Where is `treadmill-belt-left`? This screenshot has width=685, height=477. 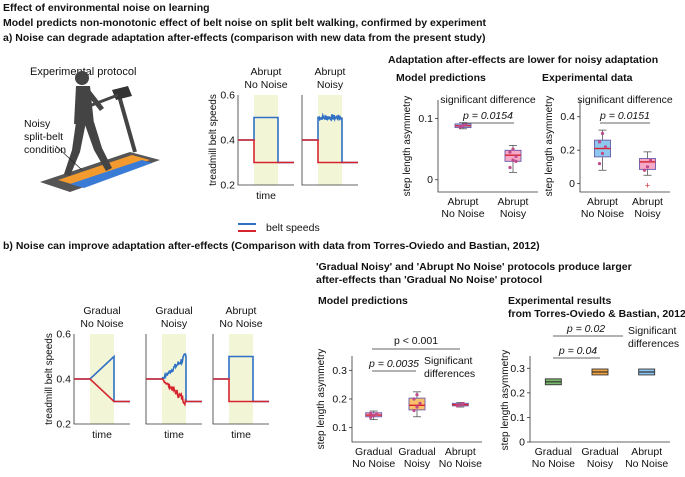
treadmill-belt-left is located at coordinates (104, 170).